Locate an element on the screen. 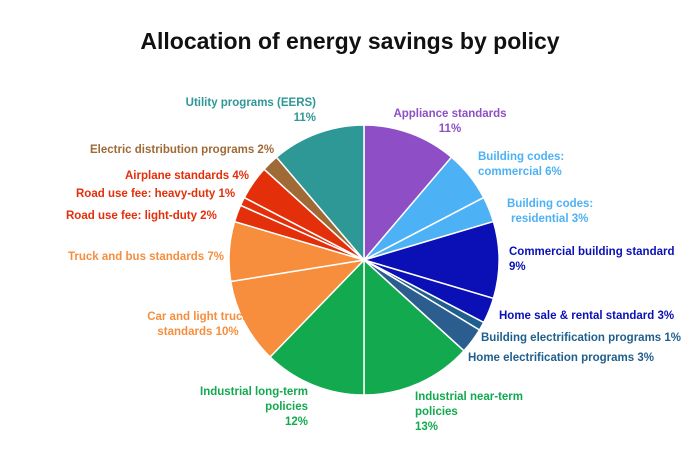 The height and width of the screenshot is (472, 700). label-utility-programs: Utility programs (EERS) 11% is located at coordinates (243, 111).